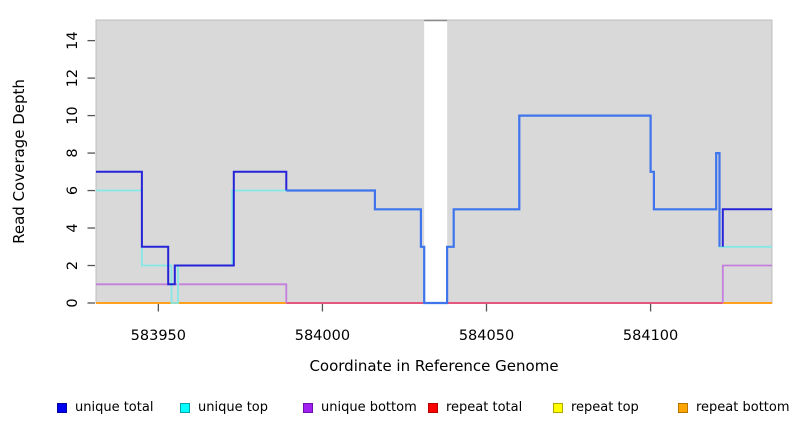  I want to click on x-axis-title: Coordinate in Reference Genome, so click(433, 366).